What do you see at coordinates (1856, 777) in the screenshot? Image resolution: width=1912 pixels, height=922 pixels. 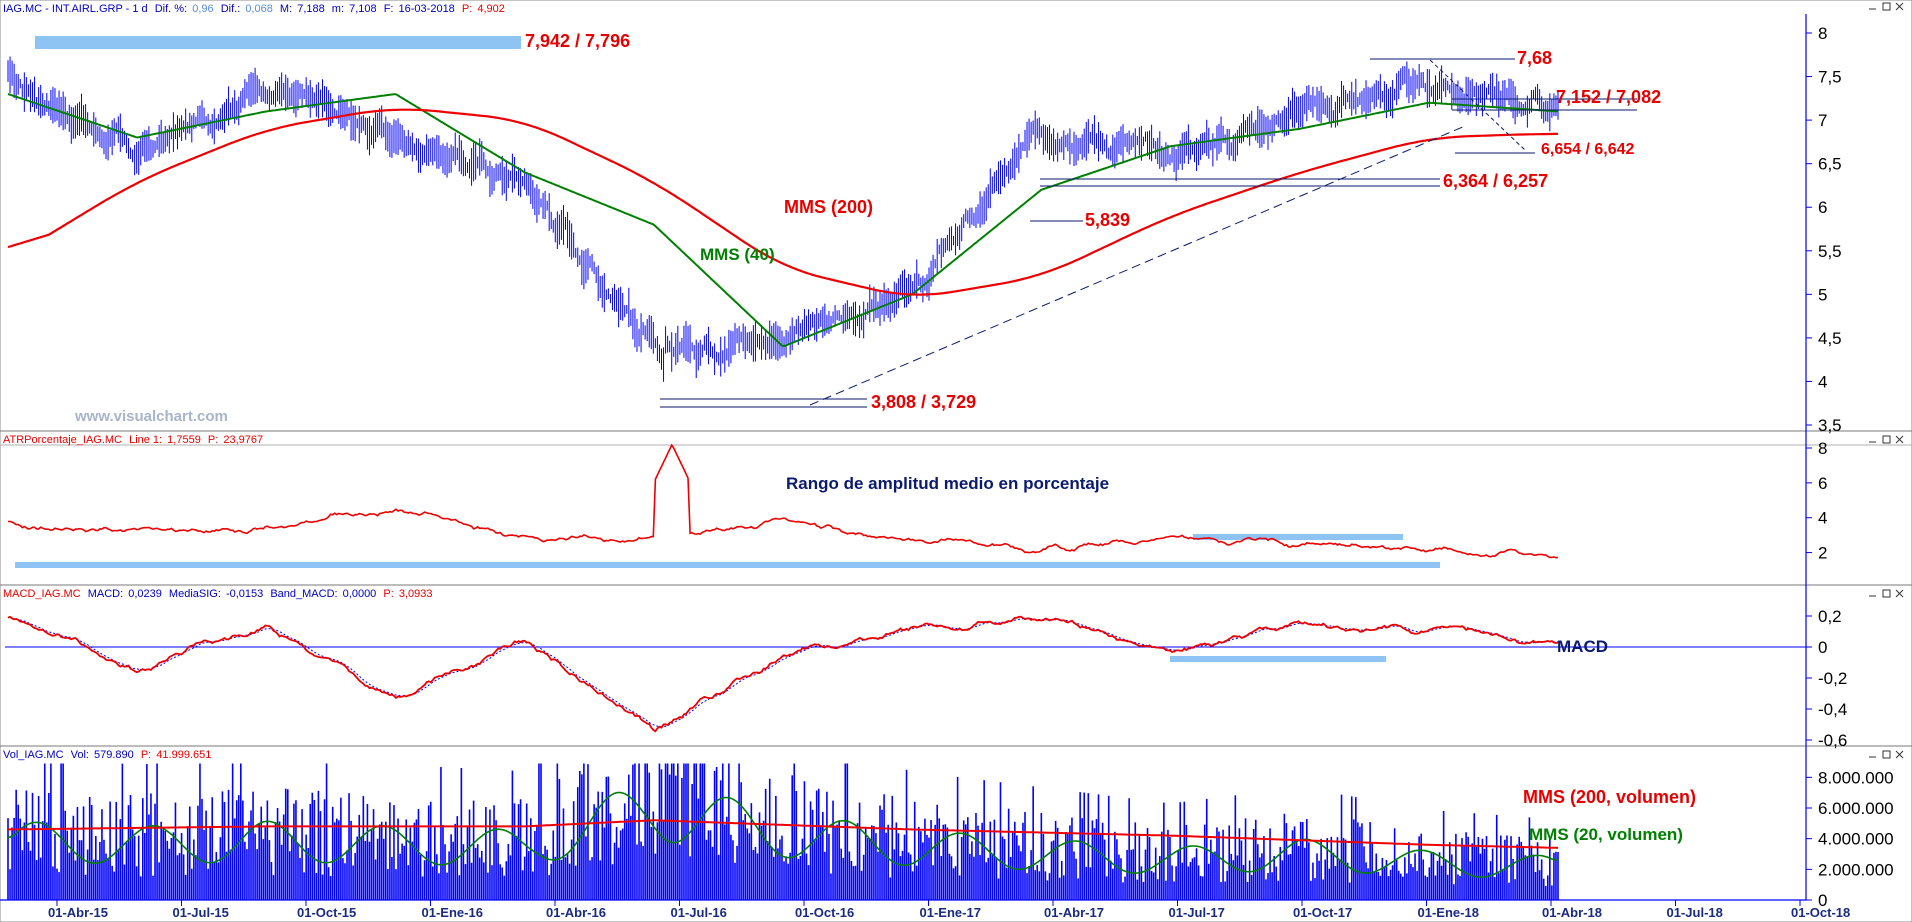 I see `y-tick-label: 8.000.000` at bounding box center [1856, 777].